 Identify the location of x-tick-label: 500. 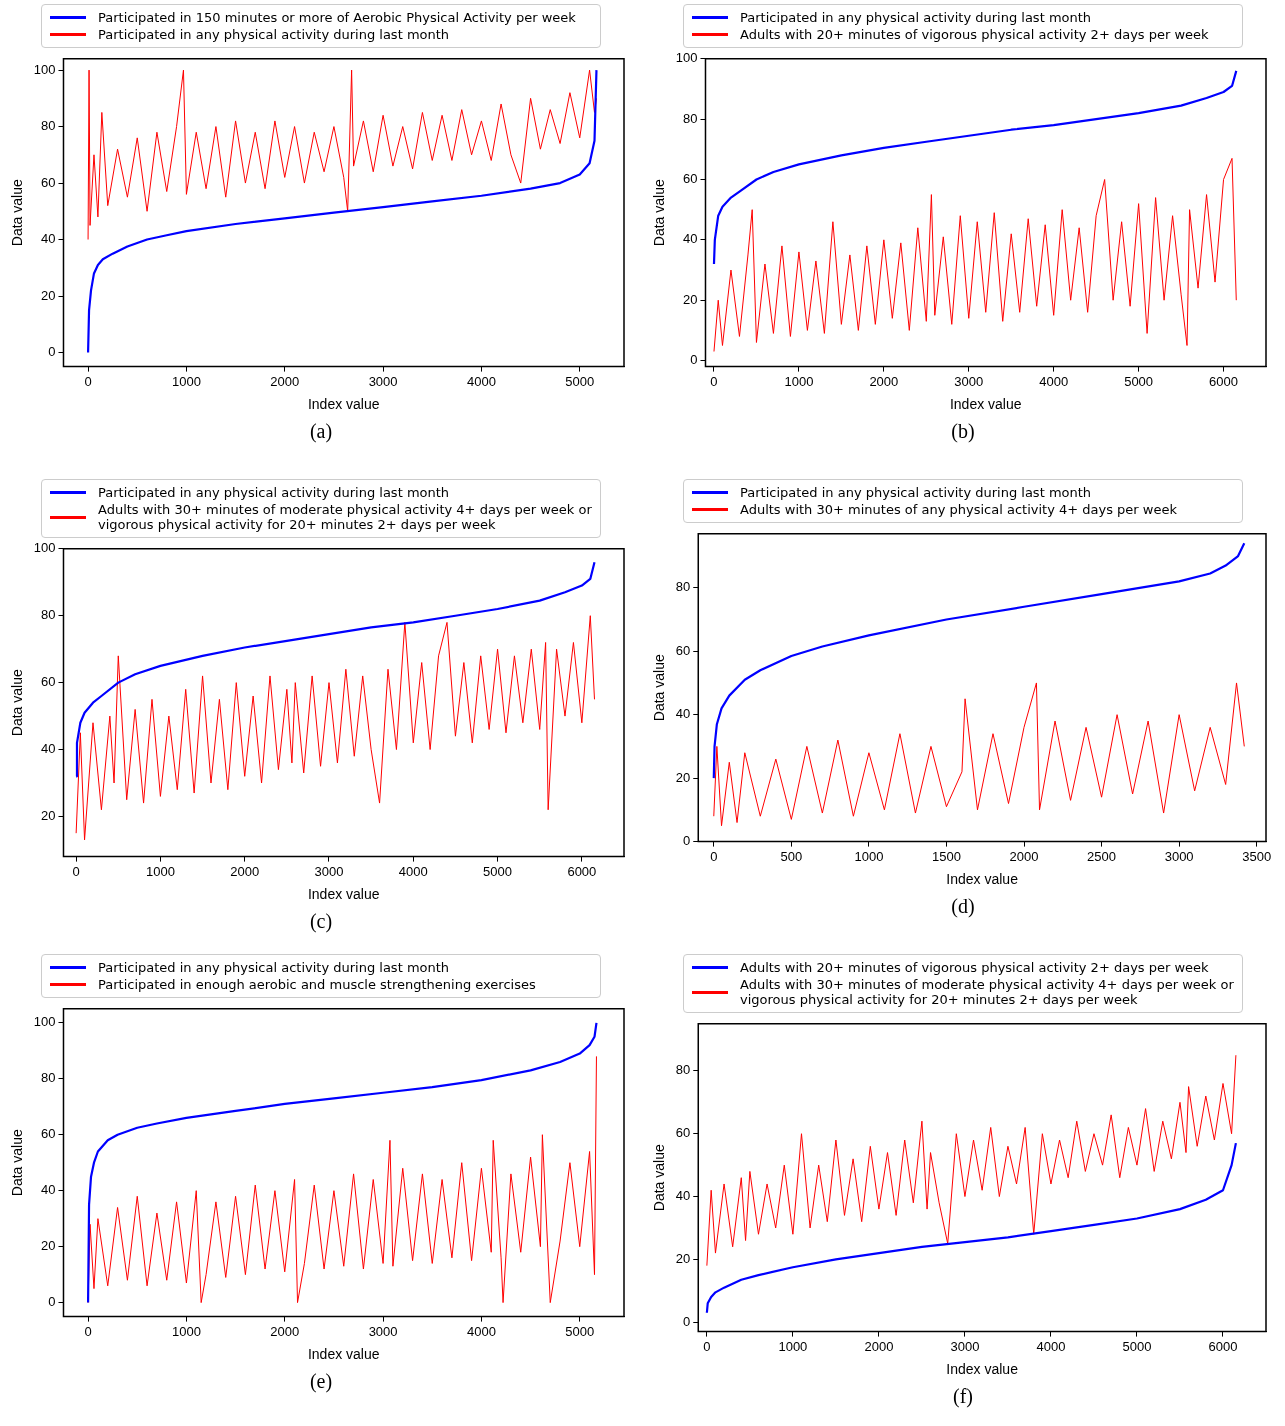
(791, 856).